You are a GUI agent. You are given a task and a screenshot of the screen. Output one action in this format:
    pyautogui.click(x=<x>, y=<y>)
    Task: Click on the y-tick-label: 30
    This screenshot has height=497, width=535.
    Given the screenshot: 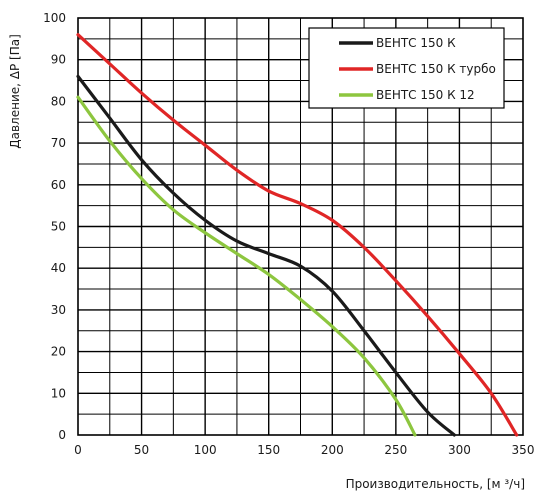 What is the action you would take?
    pyautogui.click(x=58, y=310)
    